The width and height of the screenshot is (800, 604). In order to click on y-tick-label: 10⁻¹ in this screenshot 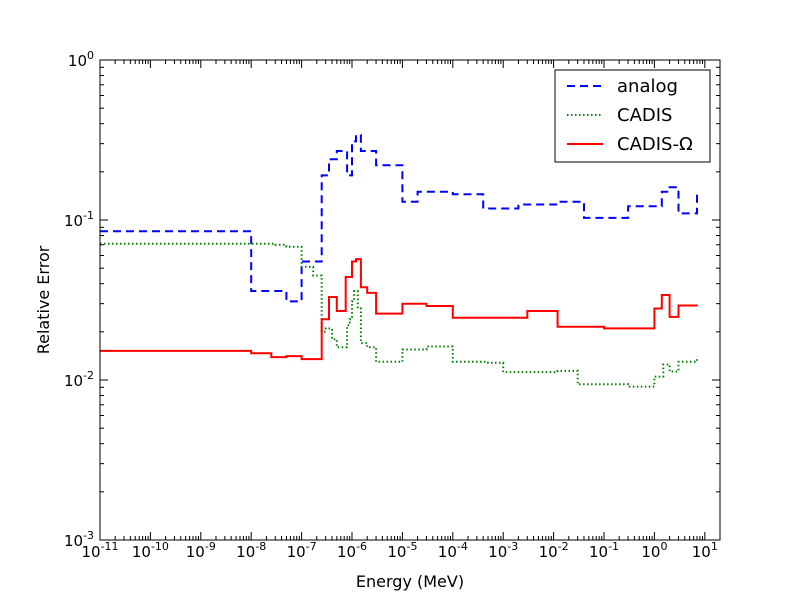, I will do `click(79, 219)`.